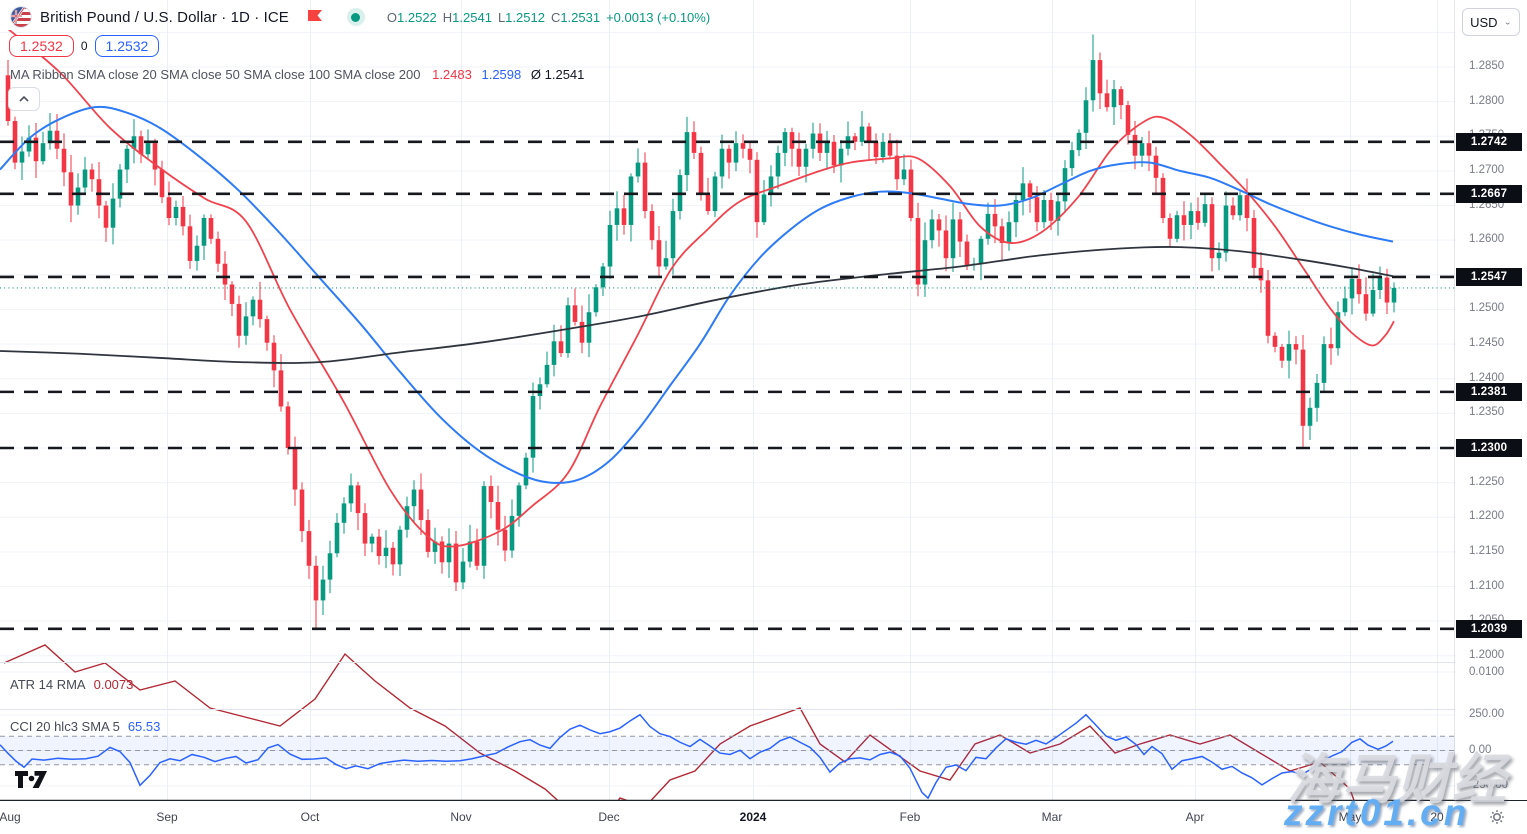 This screenshot has width=1527, height=834. I want to click on price-axis-label: 1.2150, so click(1487, 550).